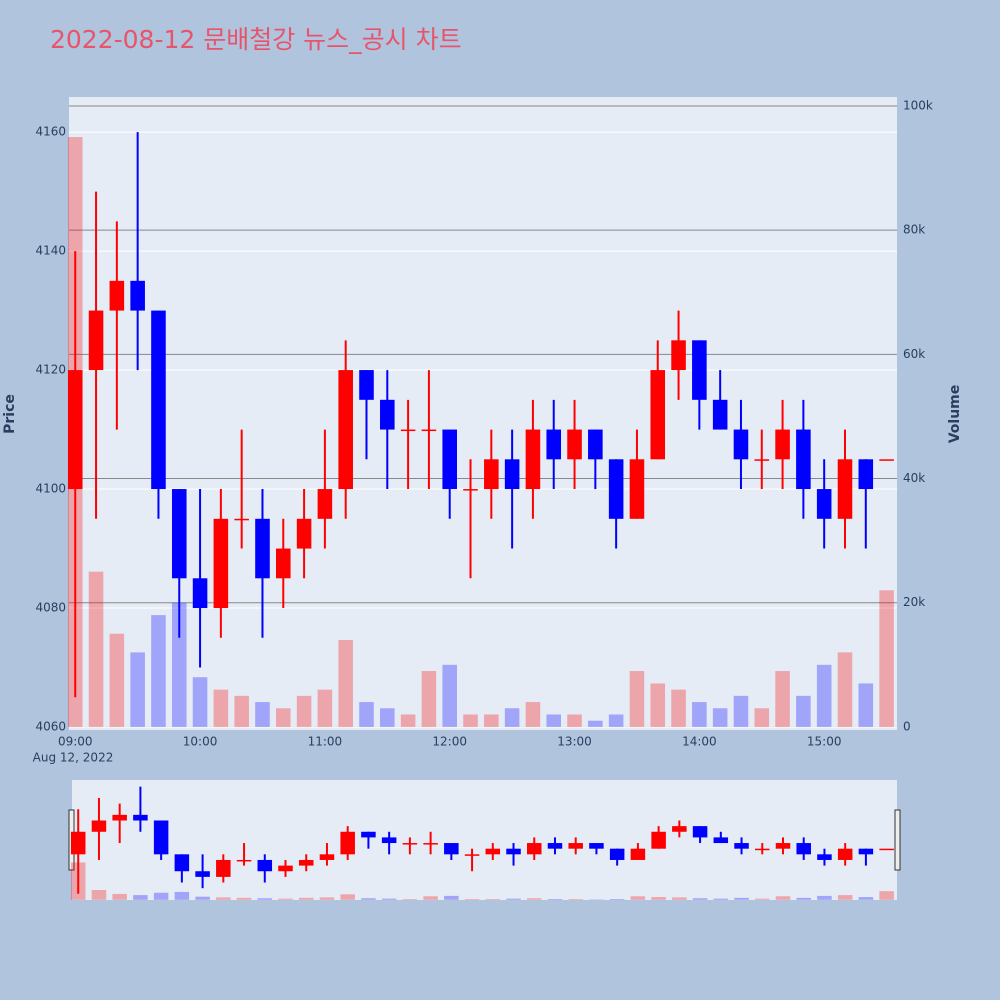  I want to click on y2-axis-title: Volume, so click(955, 414).